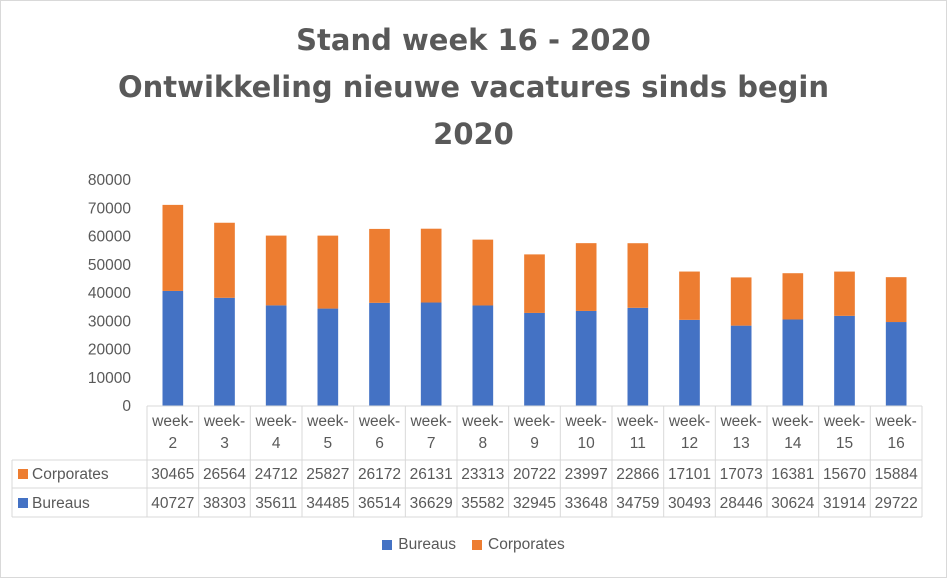  I want to click on y-tick-label: 40000, so click(109, 293).